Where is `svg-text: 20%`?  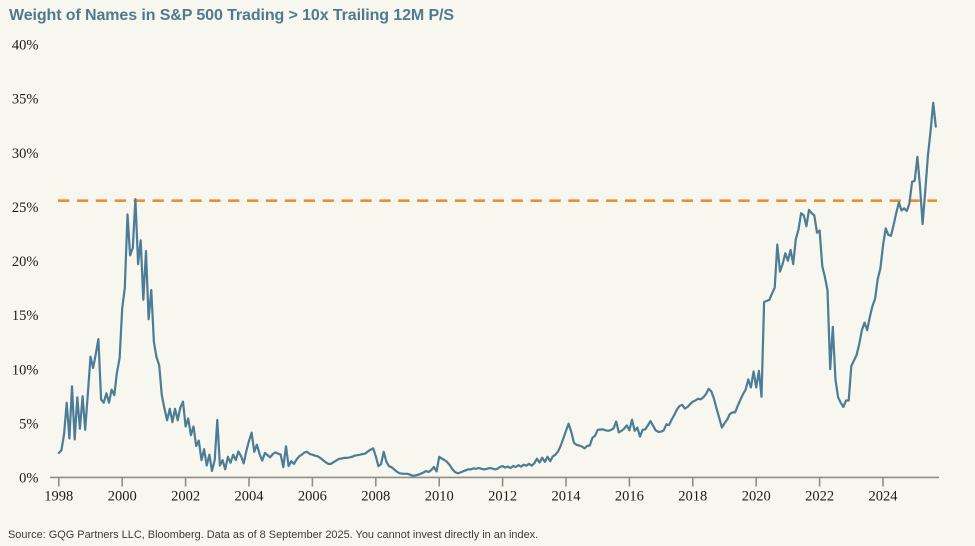 svg-text: 20% is located at coordinates (25, 262).